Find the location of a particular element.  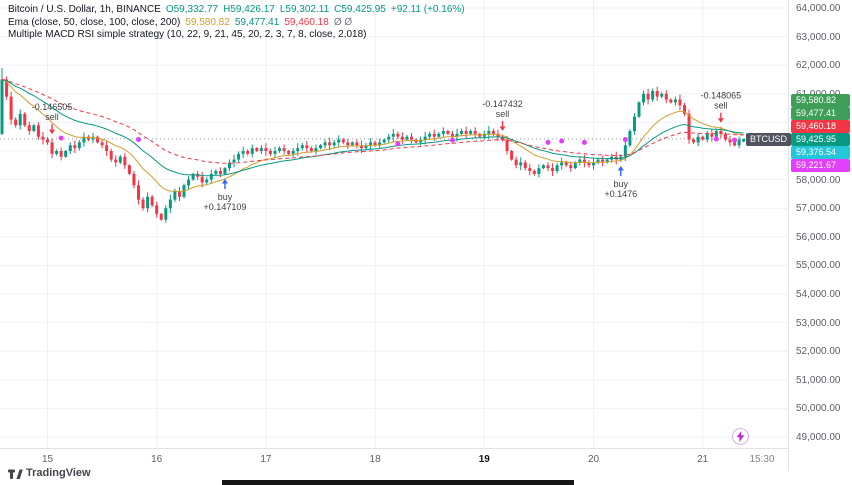

price-axis-label: 63,000.00 is located at coordinates (818, 37).